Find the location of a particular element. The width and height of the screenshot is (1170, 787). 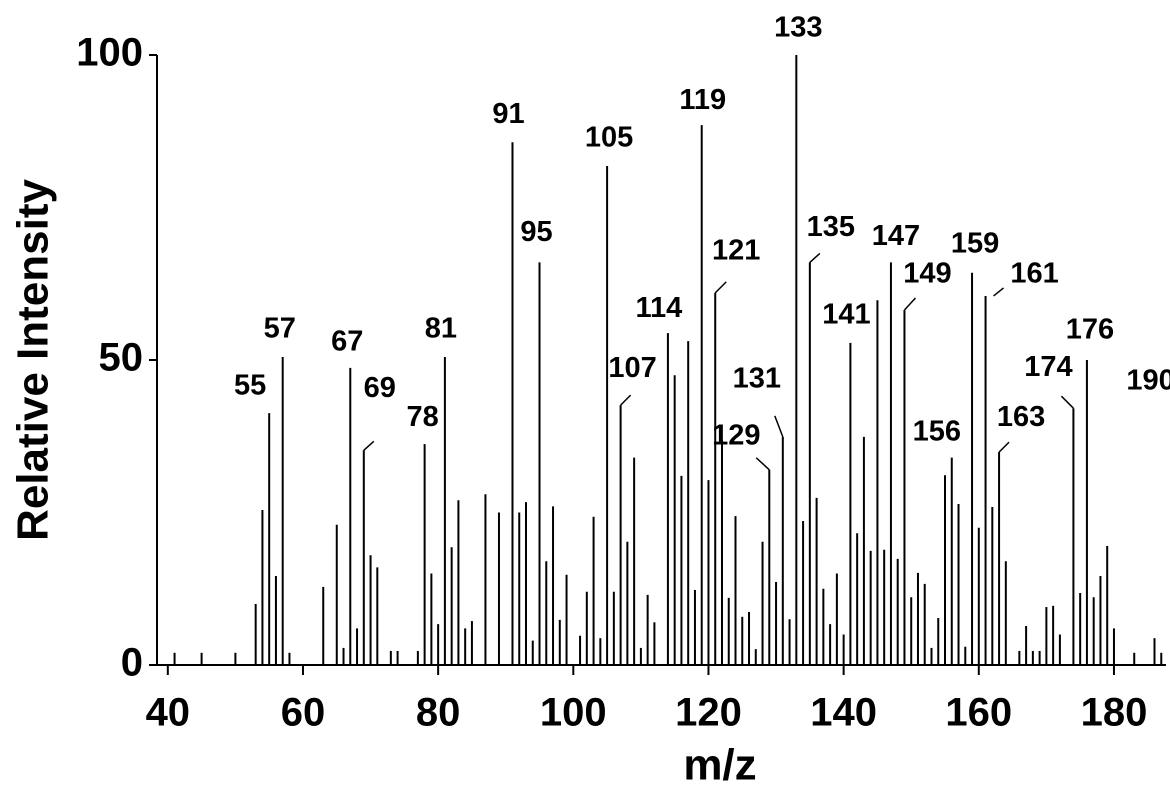

y-tick-label: 0 is located at coordinates (132, 663).